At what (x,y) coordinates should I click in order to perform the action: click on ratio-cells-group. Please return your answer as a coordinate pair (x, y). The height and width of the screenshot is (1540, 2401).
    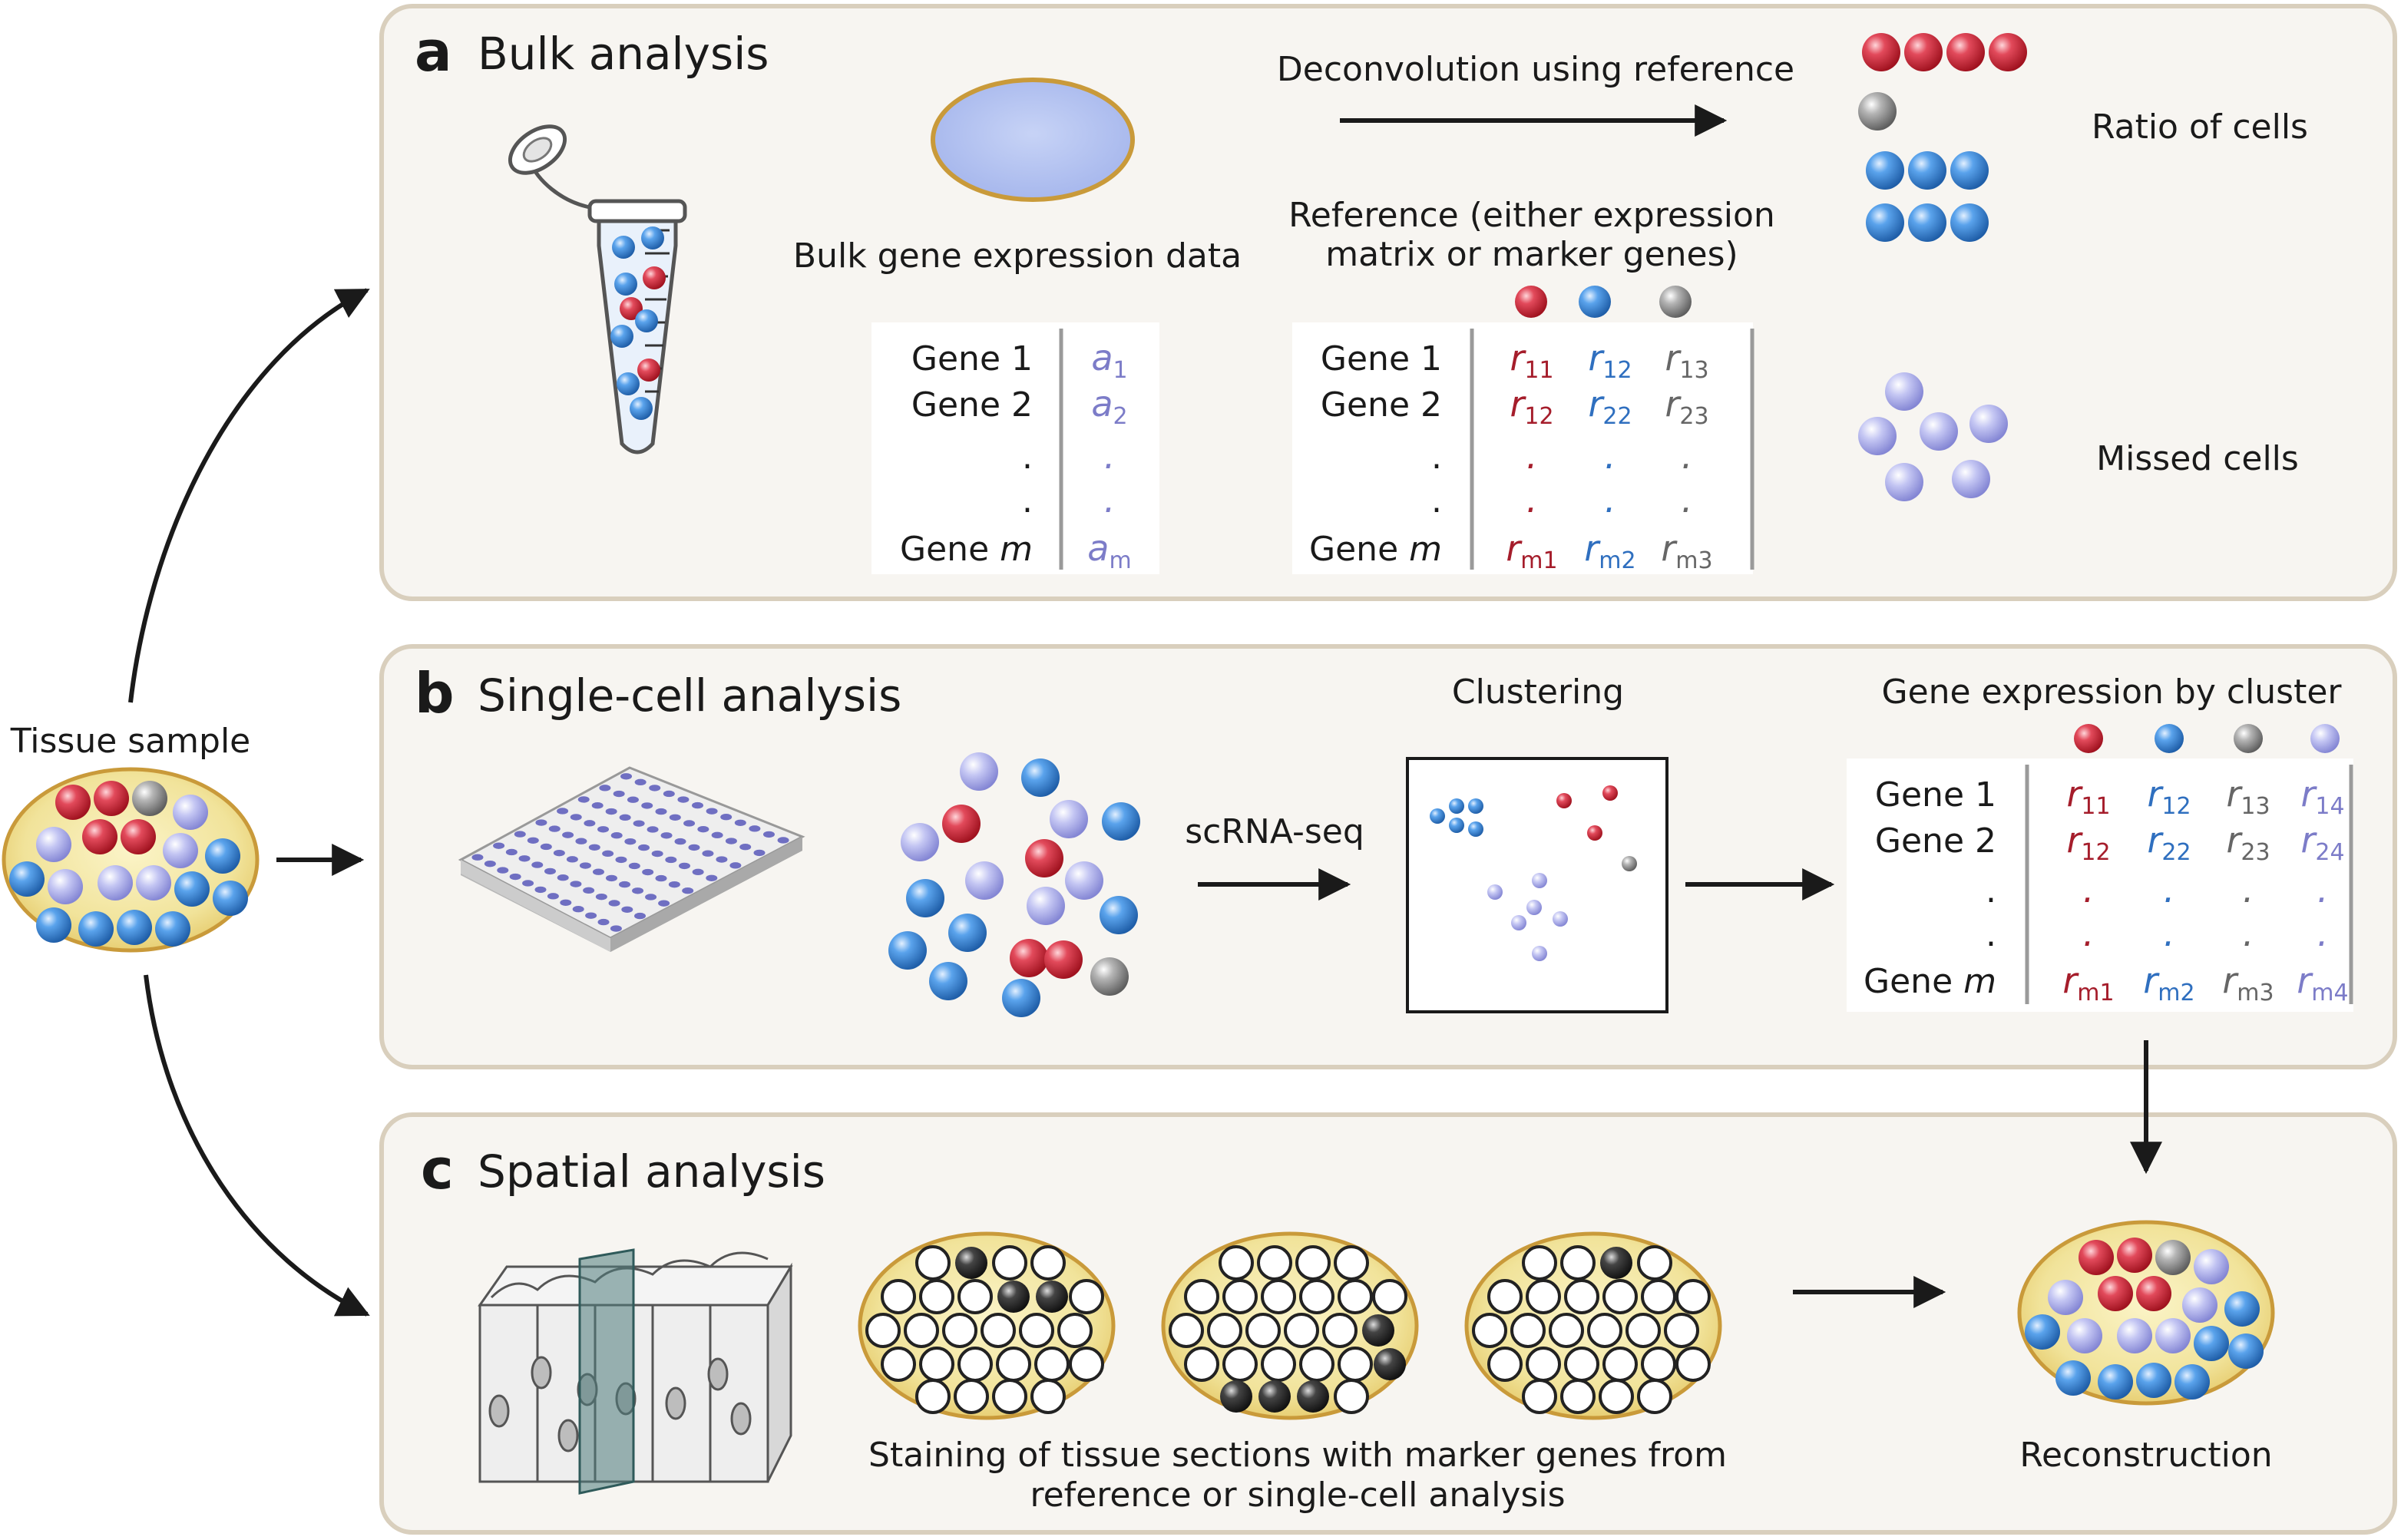
    Looking at the image, I should click on (1943, 137).